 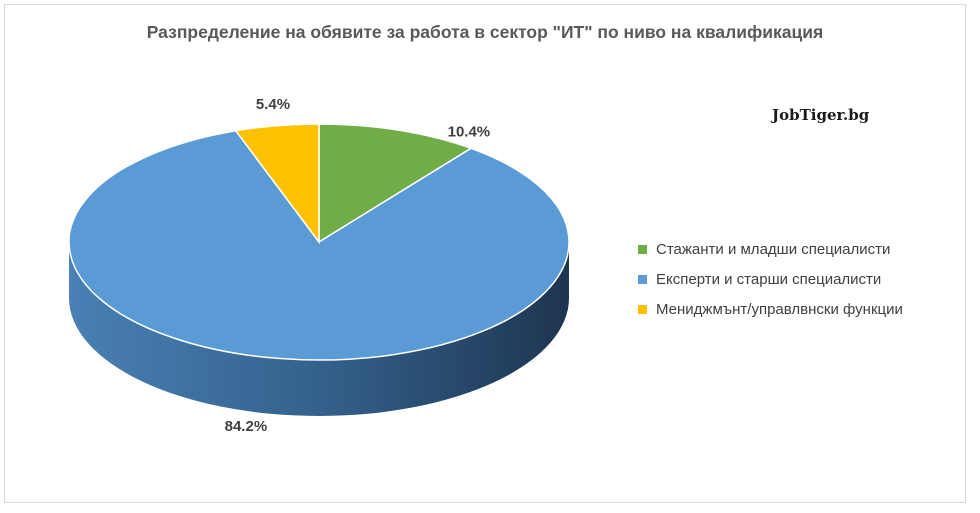 I want to click on pie-slice-management, so click(x=277, y=184).